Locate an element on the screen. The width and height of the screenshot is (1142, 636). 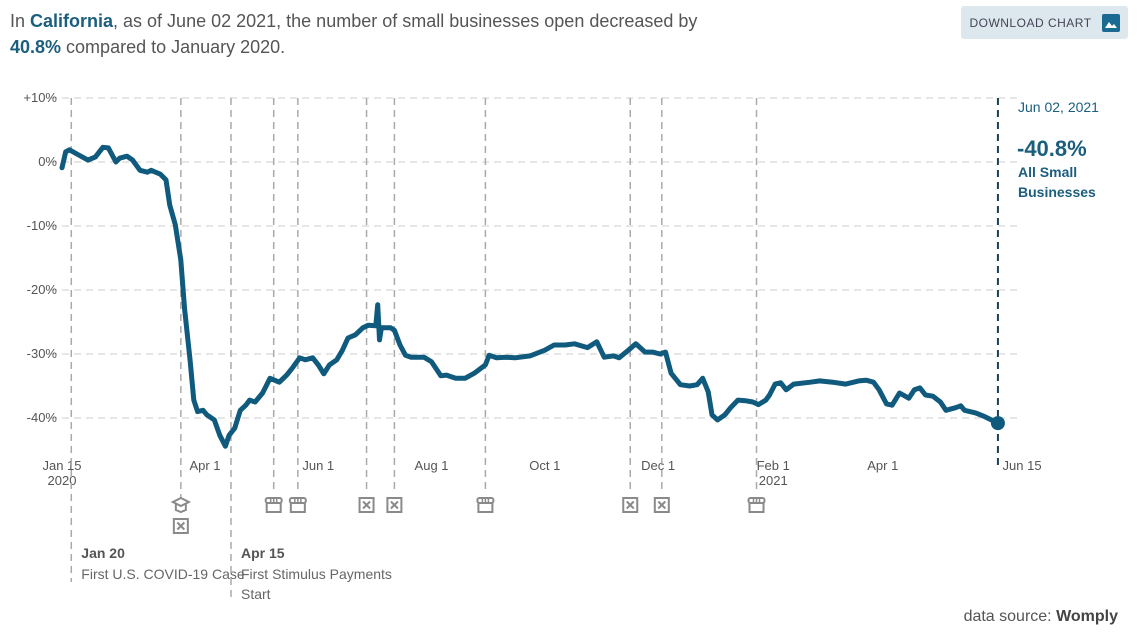
x-tick-label: Jan 15 is located at coordinates (61, 465).